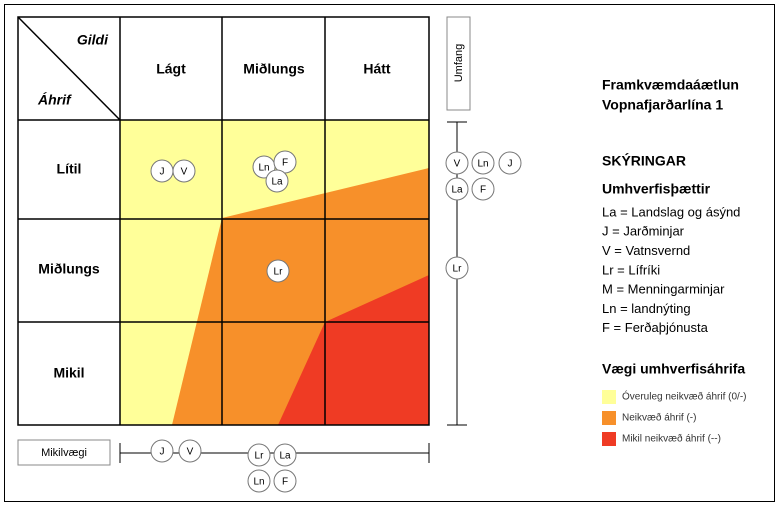 The height and width of the screenshot is (512, 779). I want to click on mikilvaegi-box, so click(64, 452).